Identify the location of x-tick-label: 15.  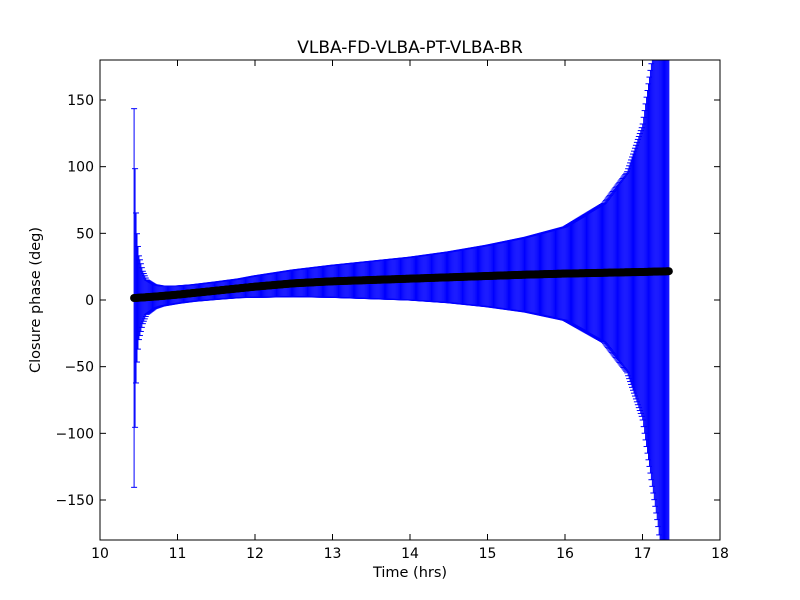
(488, 554).